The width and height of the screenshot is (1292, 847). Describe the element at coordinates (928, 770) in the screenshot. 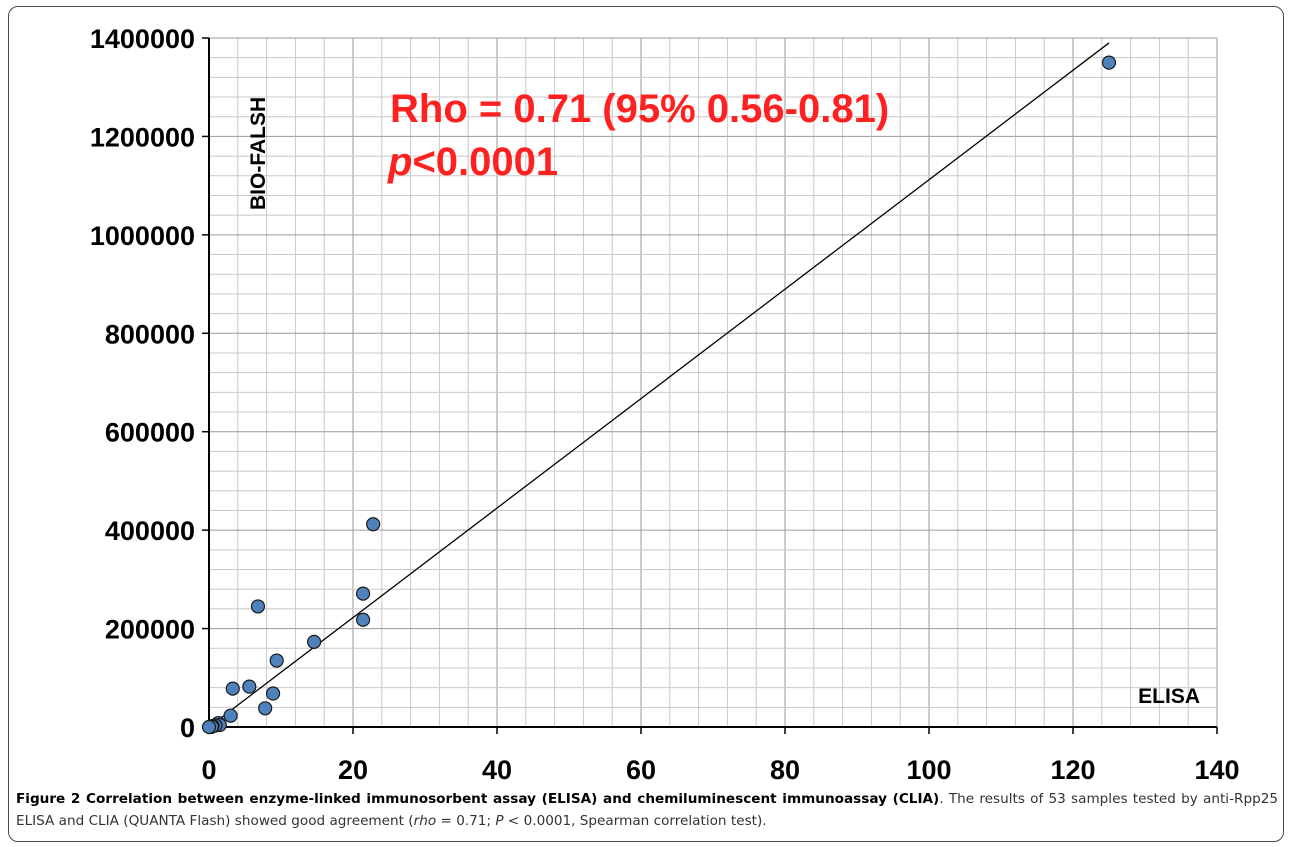

I see `x-tick-label: 100` at that location.